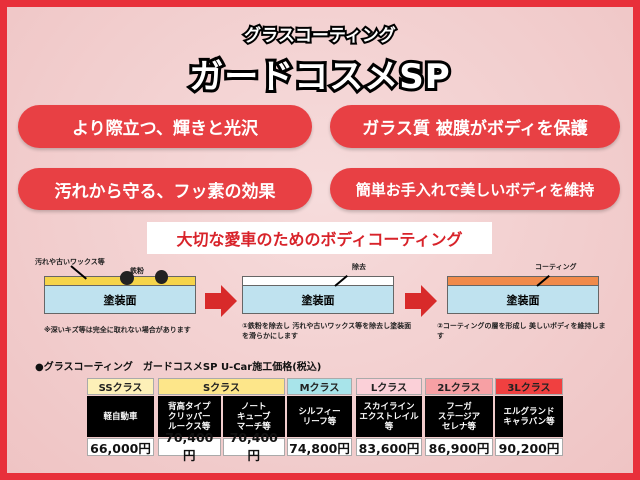 The width and height of the screenshot is (640, 480). What do you see at coordinates (327, 331) in the screenshot?
I see `caption-2: ①鉄粉を除去し 汚れや古いワックス等を除去し塗装面を滑らかにします` at bounding box center [327, 331].